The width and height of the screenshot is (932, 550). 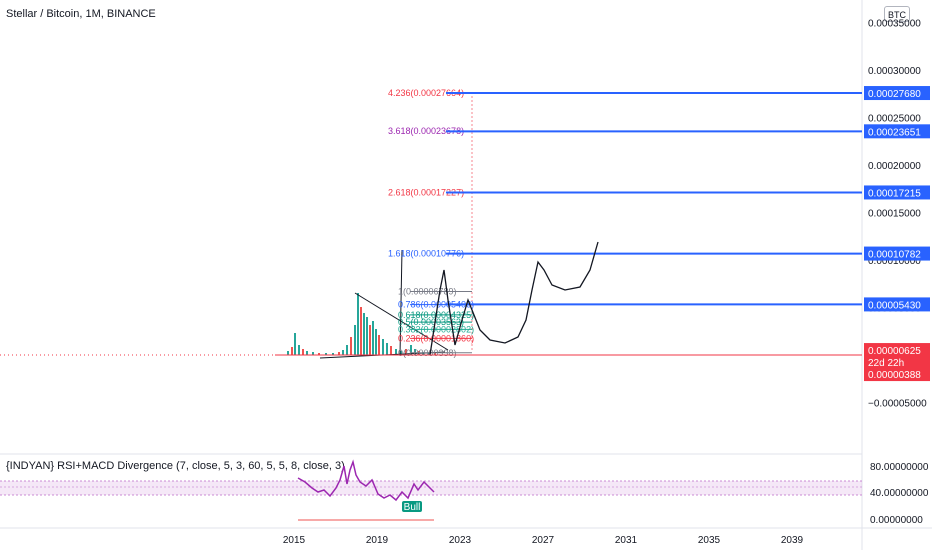 What do you see at coordinates (896, 520) in the screenshot?
I see `indicator-y-tick: 0.00000000` at bounding box center [896, 520].